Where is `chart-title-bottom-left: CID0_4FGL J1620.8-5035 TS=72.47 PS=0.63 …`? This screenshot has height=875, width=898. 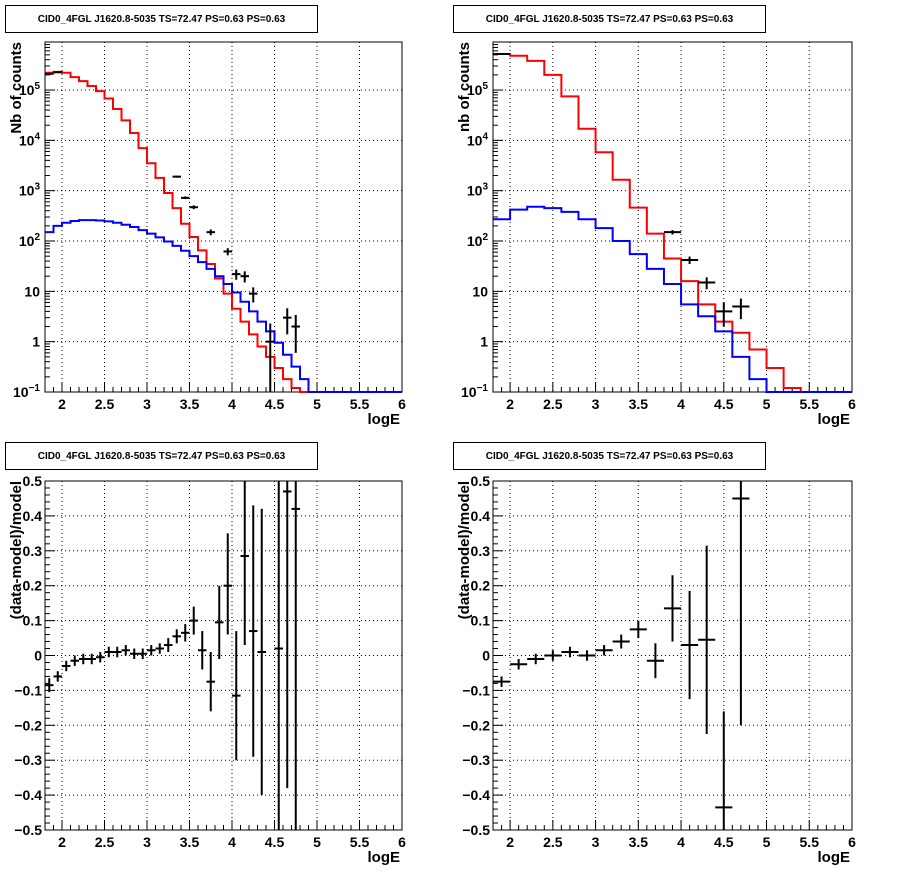
chart-title-bottom-left: CID0_4FGL J1620.8-5035 TS=72.47 PS=0.63 … is located at coordinates (161, 456).